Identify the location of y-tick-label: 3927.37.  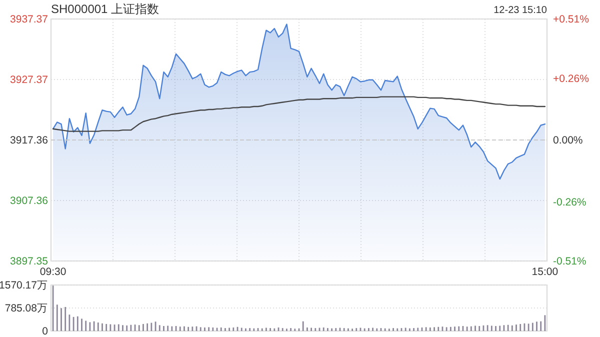
(29, 80).